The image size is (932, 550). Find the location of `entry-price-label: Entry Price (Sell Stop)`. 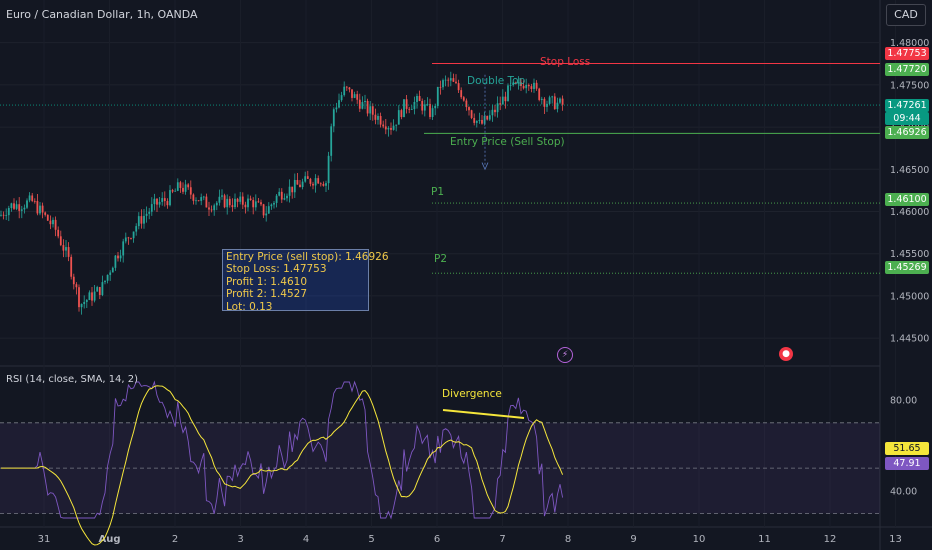

entry-price-label: Entry Price (Sell Stop) is located at coordinates (507, 142).